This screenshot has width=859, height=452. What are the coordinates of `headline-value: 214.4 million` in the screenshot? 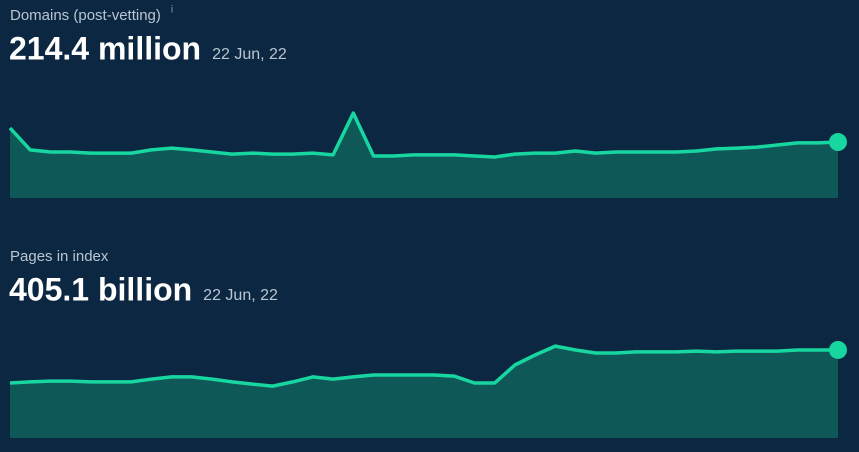 It's located at (105, 48).